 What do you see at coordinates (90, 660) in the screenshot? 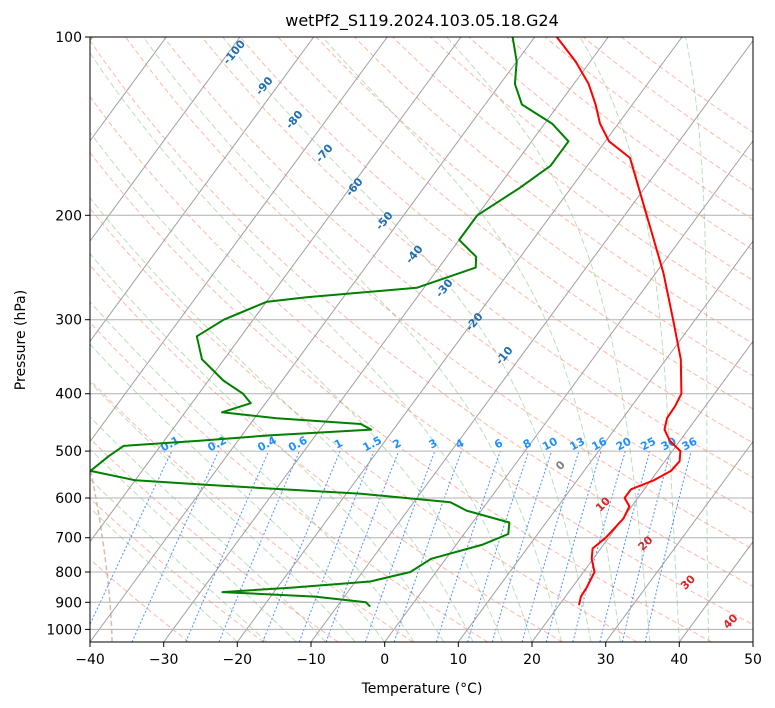
I see `x-tick-label: −40` at bounding box center [90, 660].